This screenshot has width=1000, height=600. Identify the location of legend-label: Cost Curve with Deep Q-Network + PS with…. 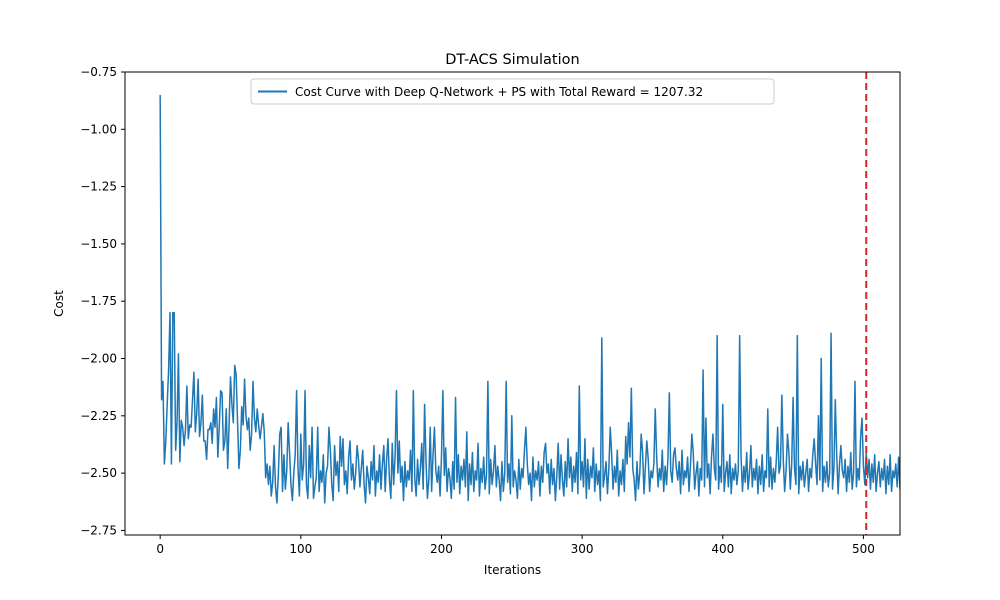
(499, 92).